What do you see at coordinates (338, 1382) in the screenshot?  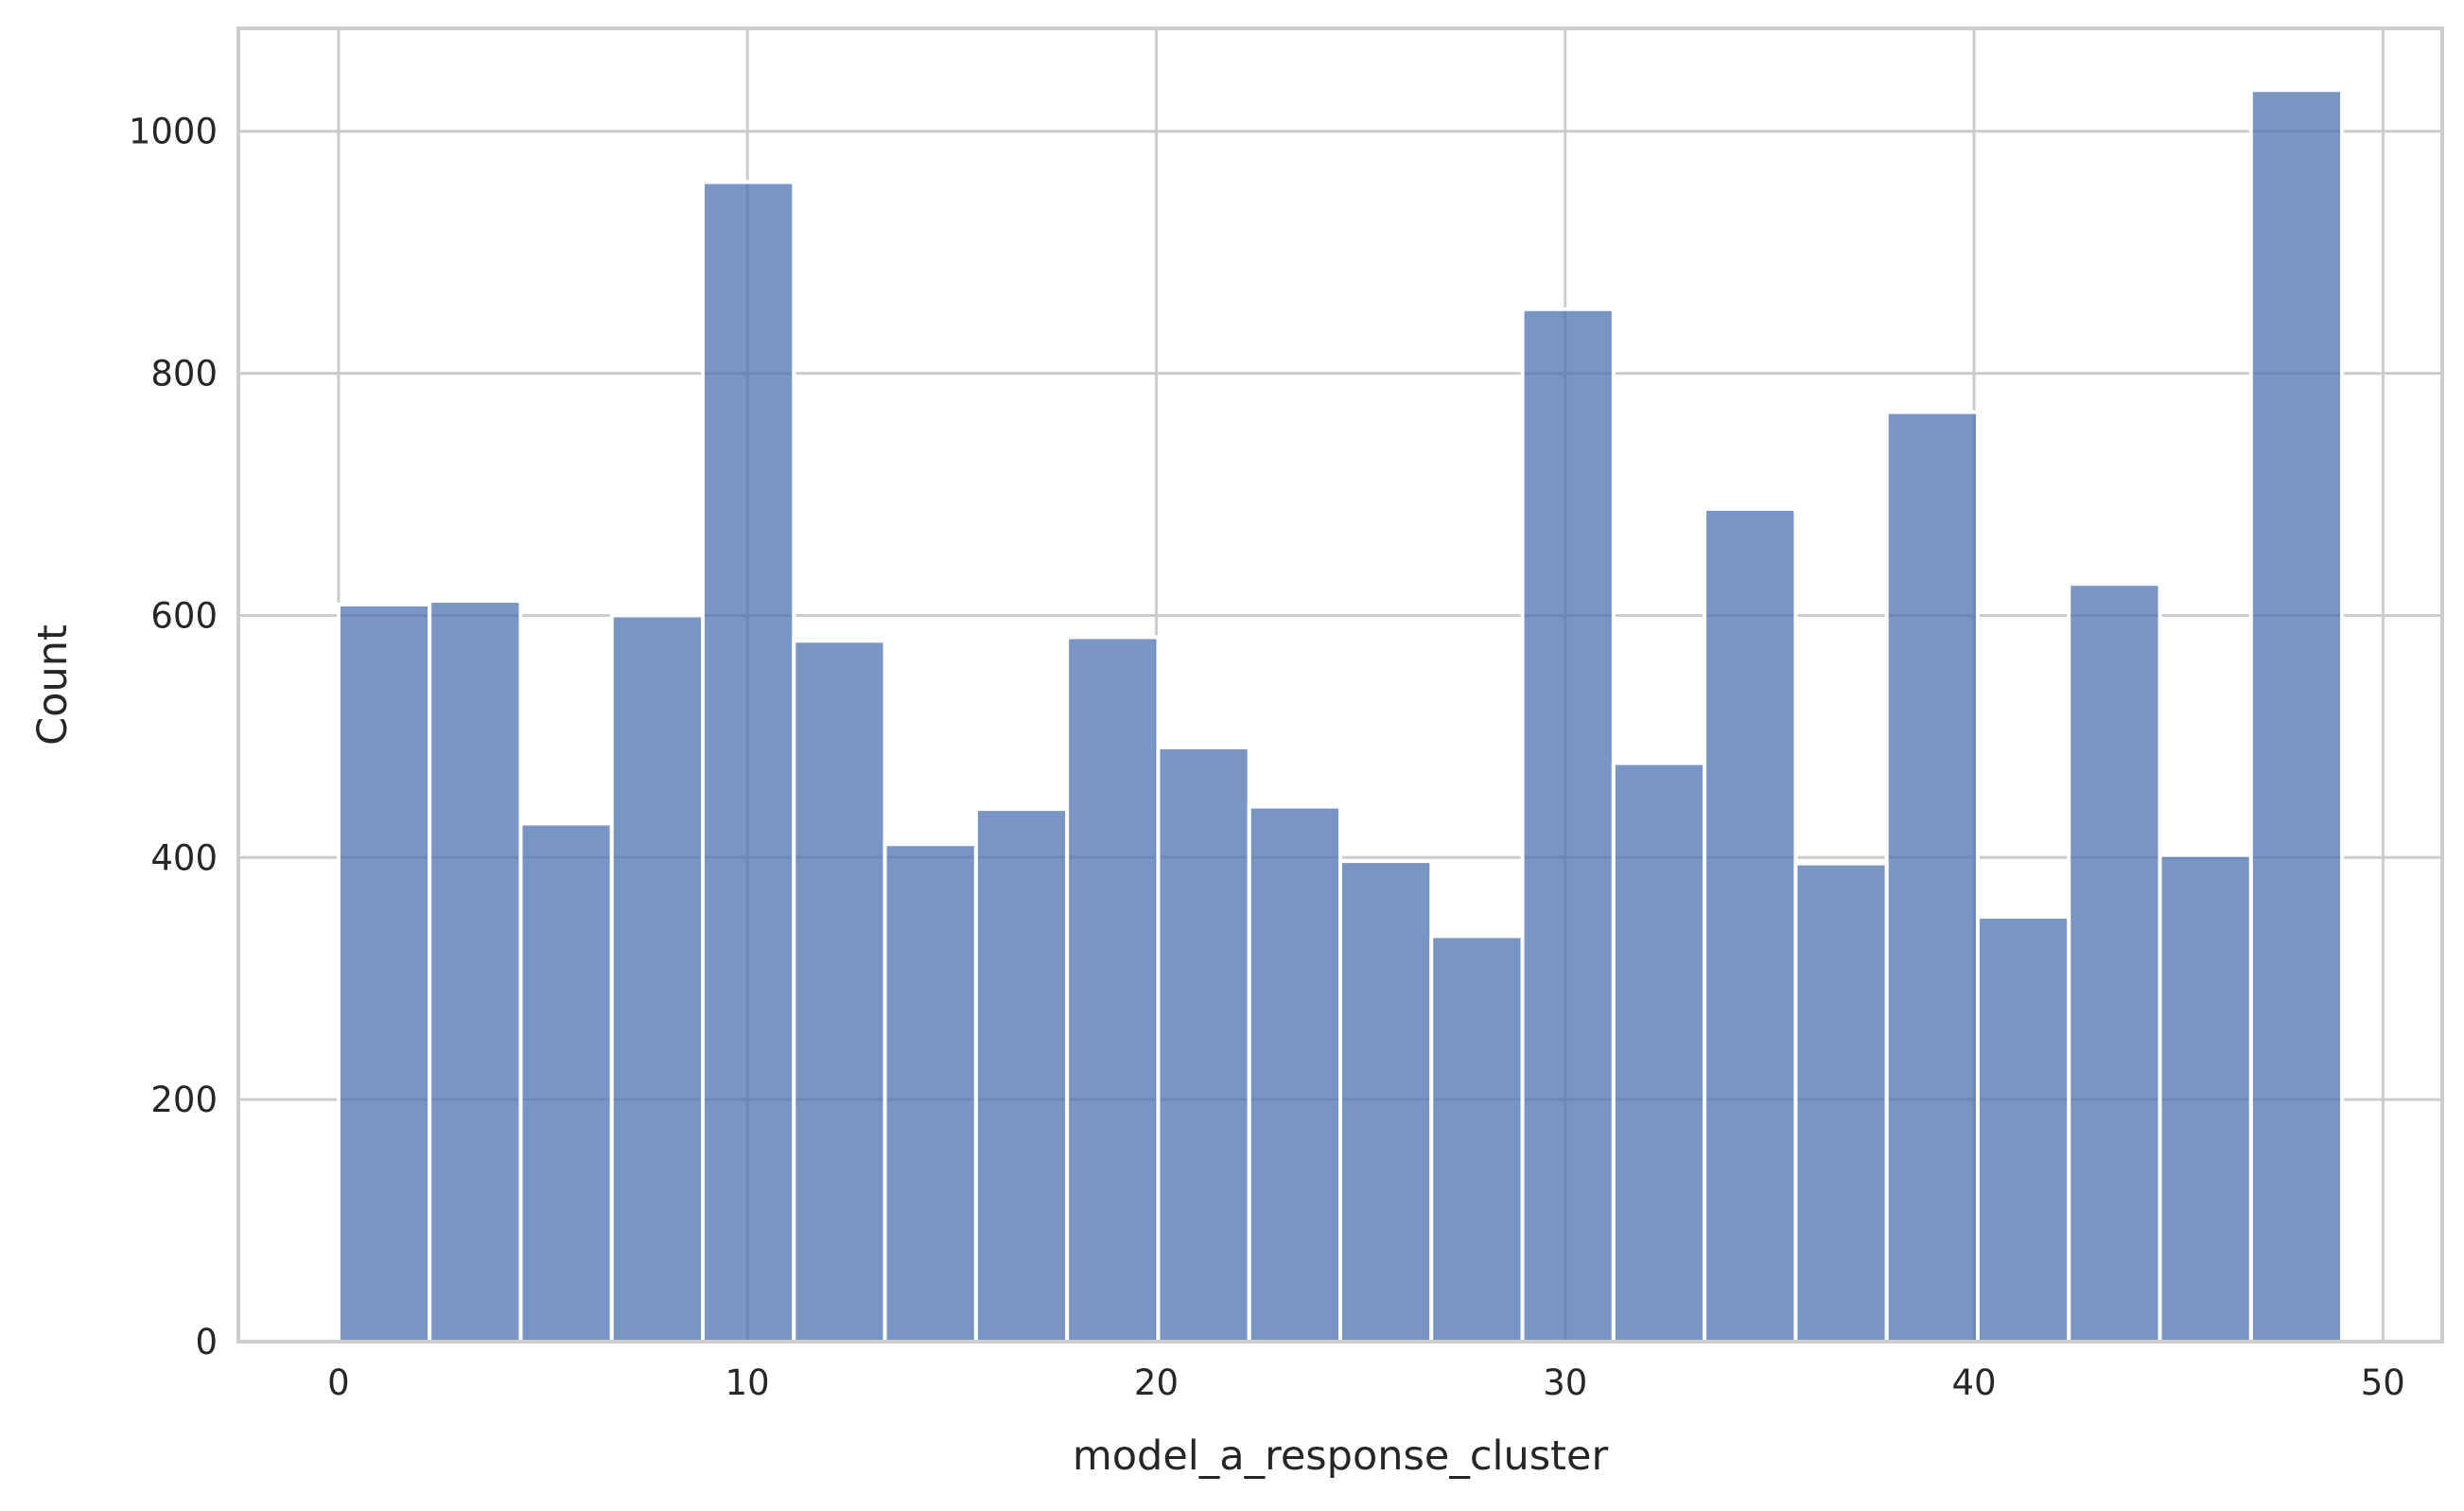 I see `x-tick-label: 0` at bounding box center [338, 1382].